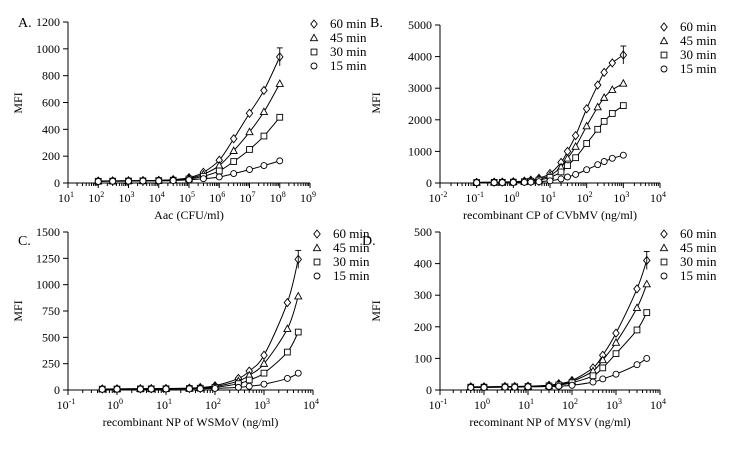 This screenshot has height=453, width=750. Describe the element at coordinates (48, 22) in the screenshot. I see `y-tick-label: 1200` at that location.